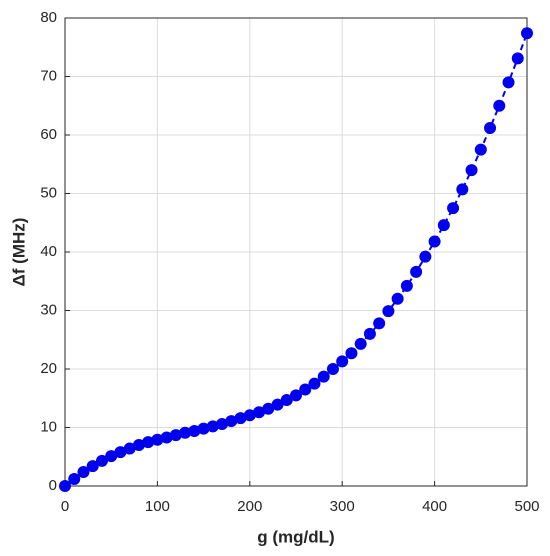 The width and height of the screenshot is (550, 556). What do you see at coordinates (48, 75) in the screenshot?
I see `y-tick-label: 70` at bounding box center [48, 75].